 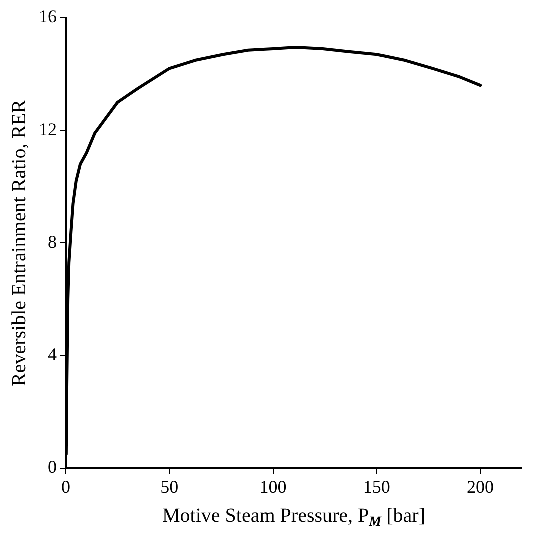 I want to click on y-tick-label: 12, so click(x=48, y=129).